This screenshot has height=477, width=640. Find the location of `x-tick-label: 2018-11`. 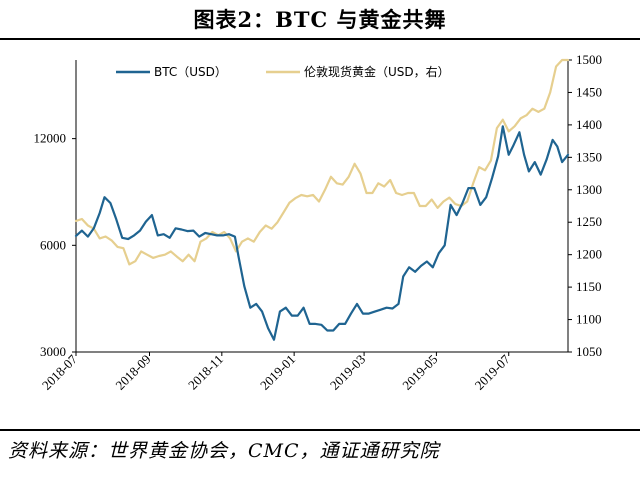

x-tick-label: 2018-11 is located at coordinates (205, 372).